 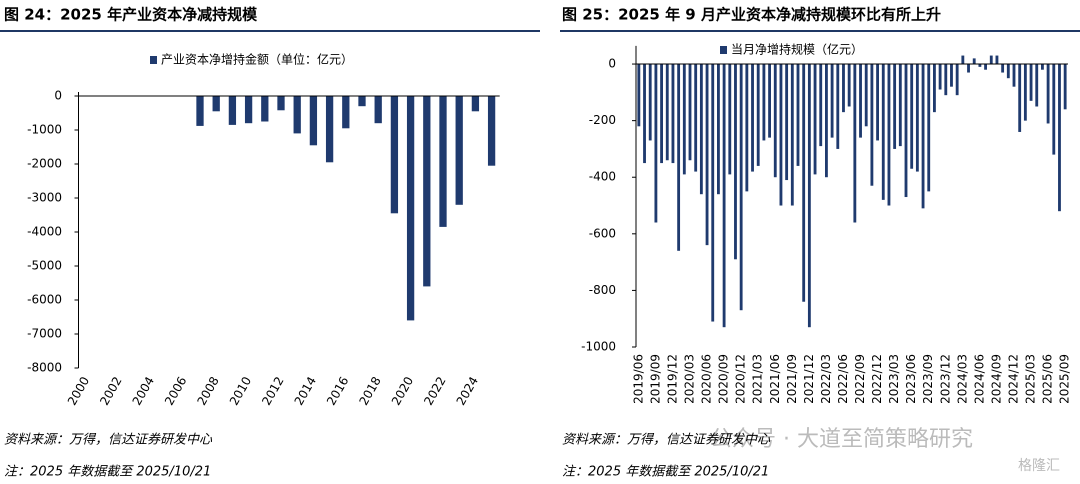 I want to click on chart-title: 图 24：2025 年产业资本净减持规模, so click(x=131, y=15).